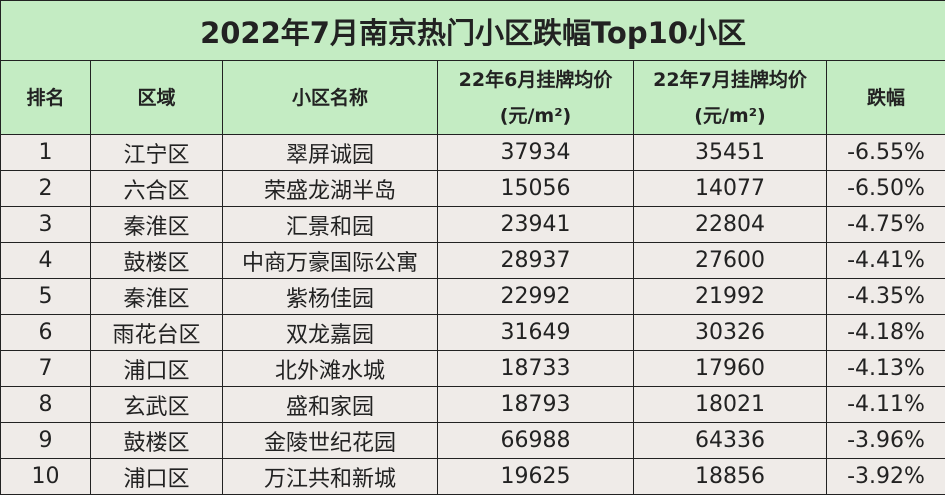 This screenshot has height=500, width=945. I want to click on cell-june-price: 28937, so click(535, 260).